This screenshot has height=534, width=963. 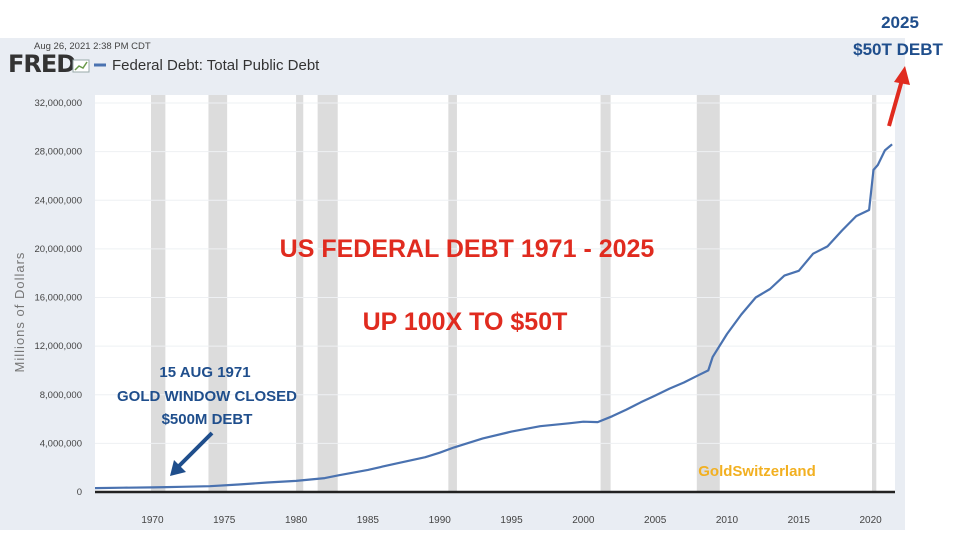 What do you see at coordinates (79, 492) in the screenshot?
I see `y-tick-label: 0` at bounding box center [79, 492].